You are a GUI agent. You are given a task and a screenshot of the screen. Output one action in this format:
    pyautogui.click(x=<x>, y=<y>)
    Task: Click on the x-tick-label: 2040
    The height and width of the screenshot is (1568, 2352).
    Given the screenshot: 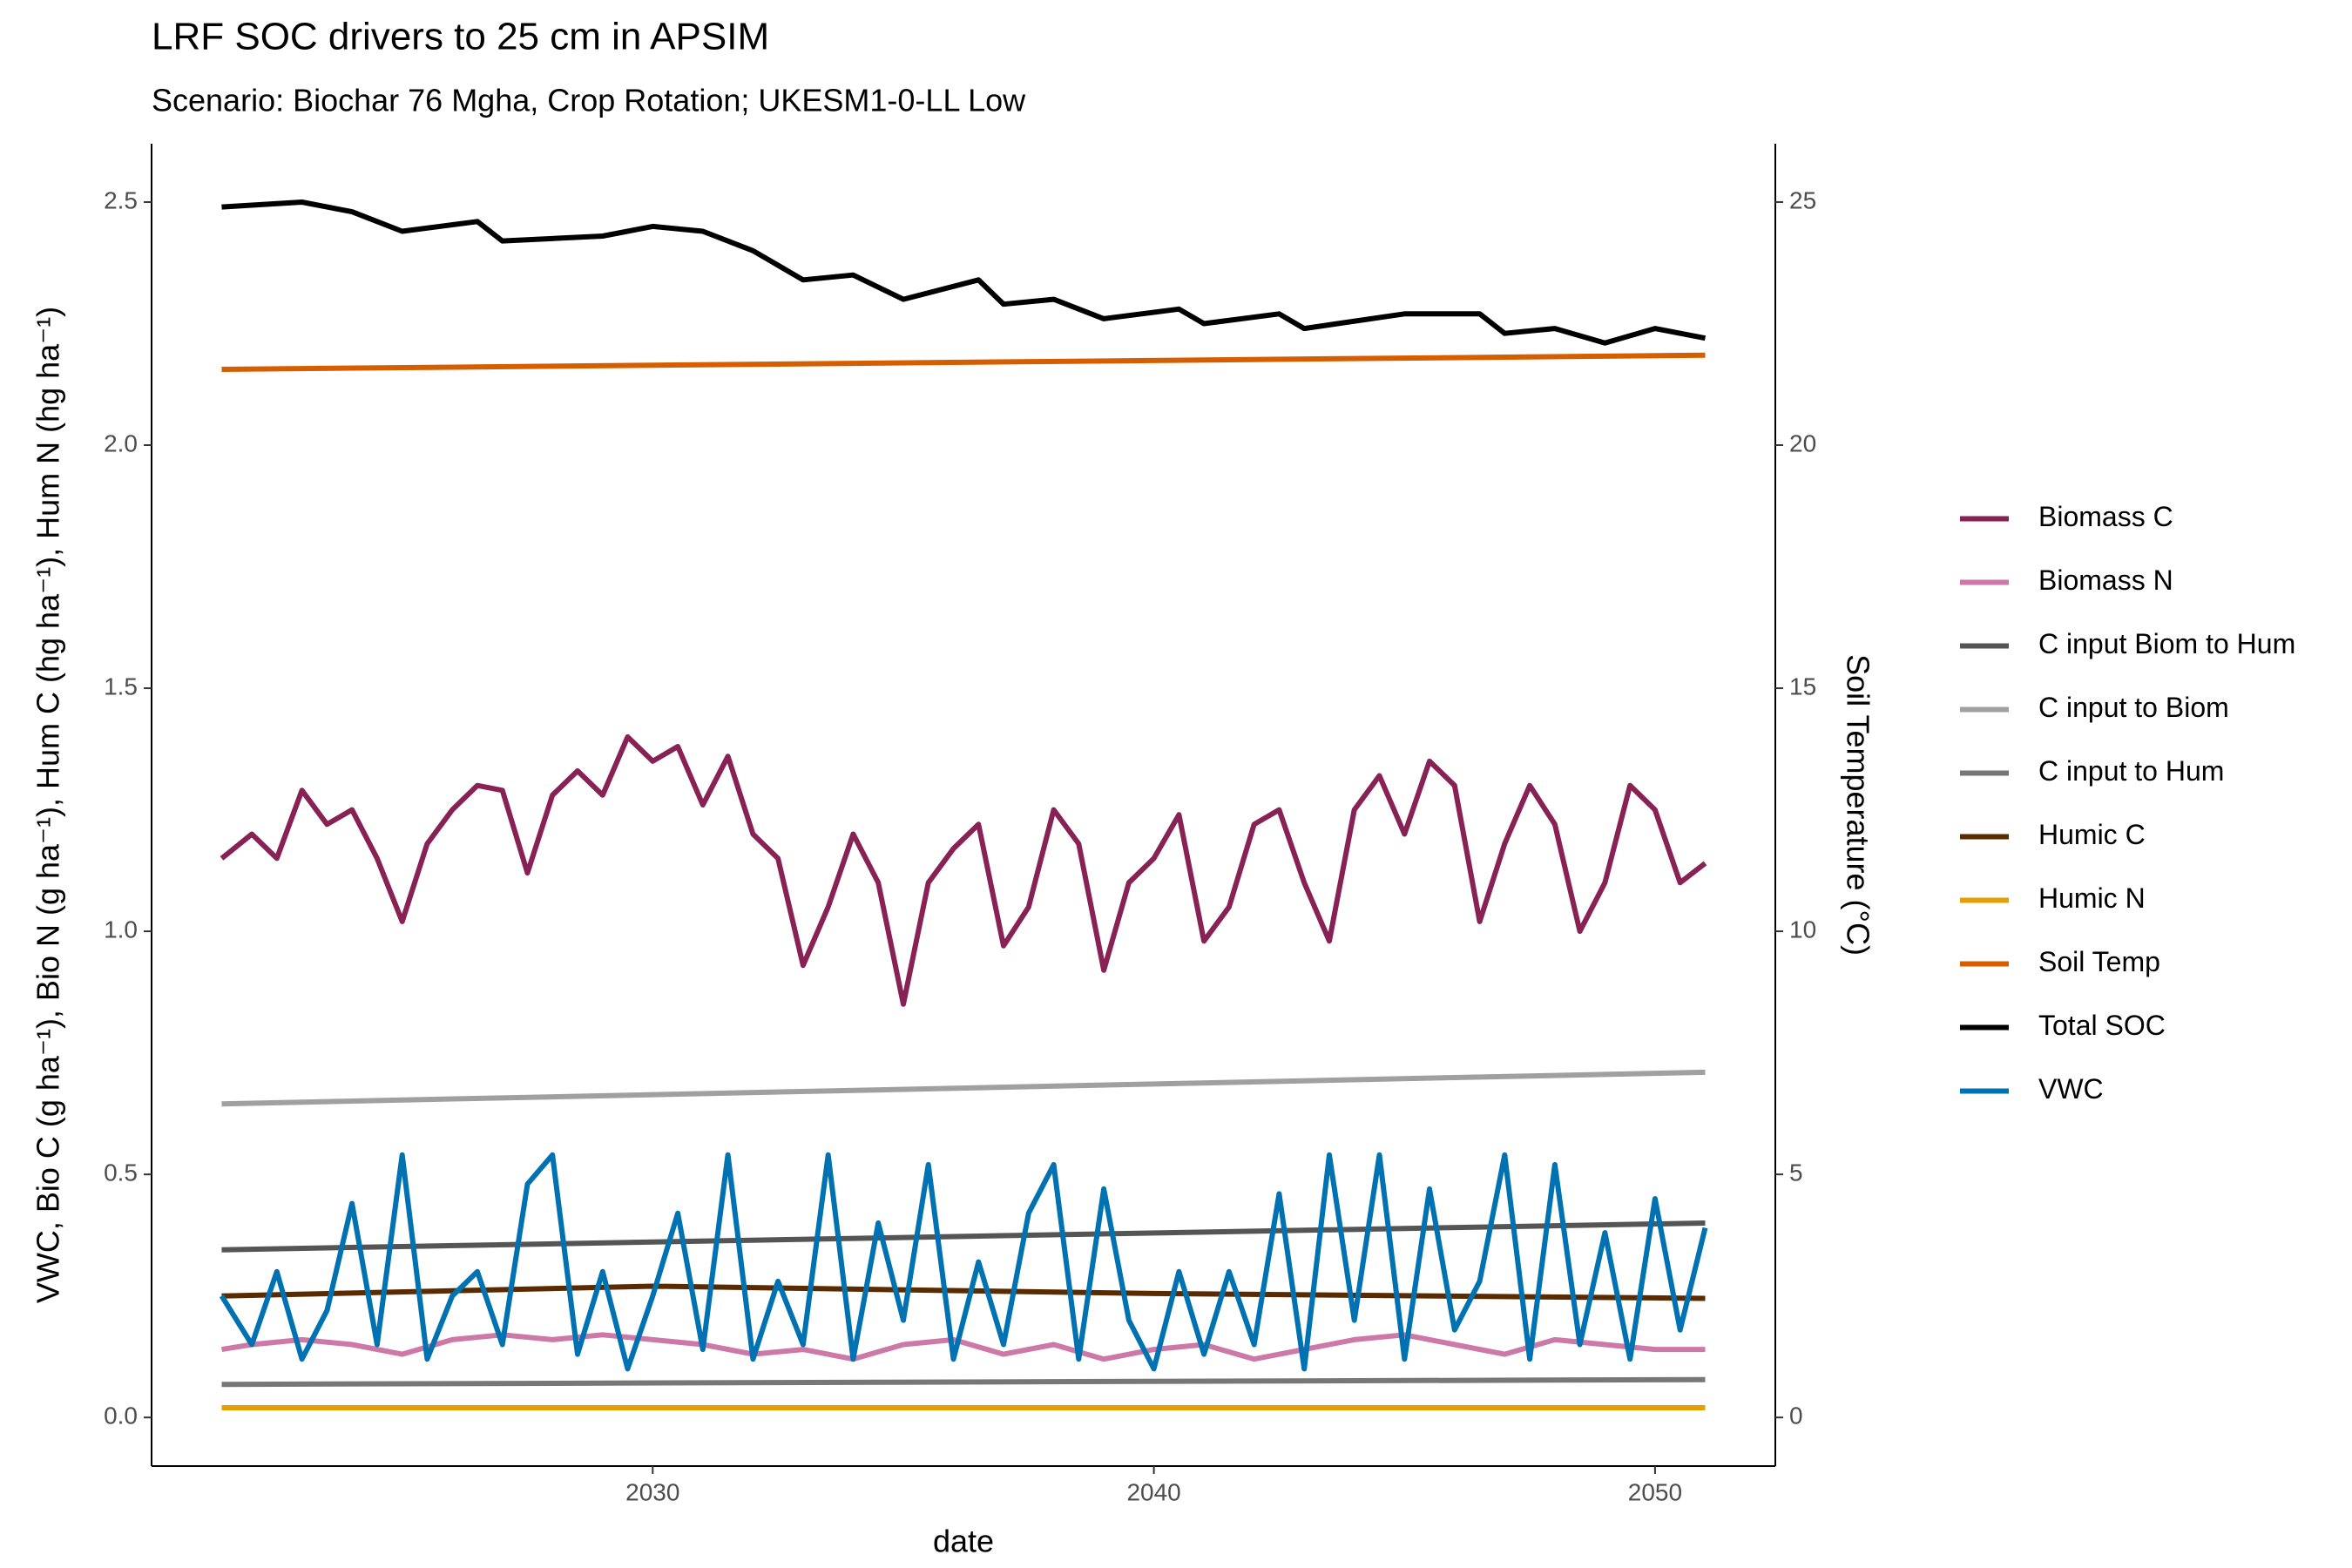 What is the action you would take?
    pyautogui.click(x=1153, y=1491)
    